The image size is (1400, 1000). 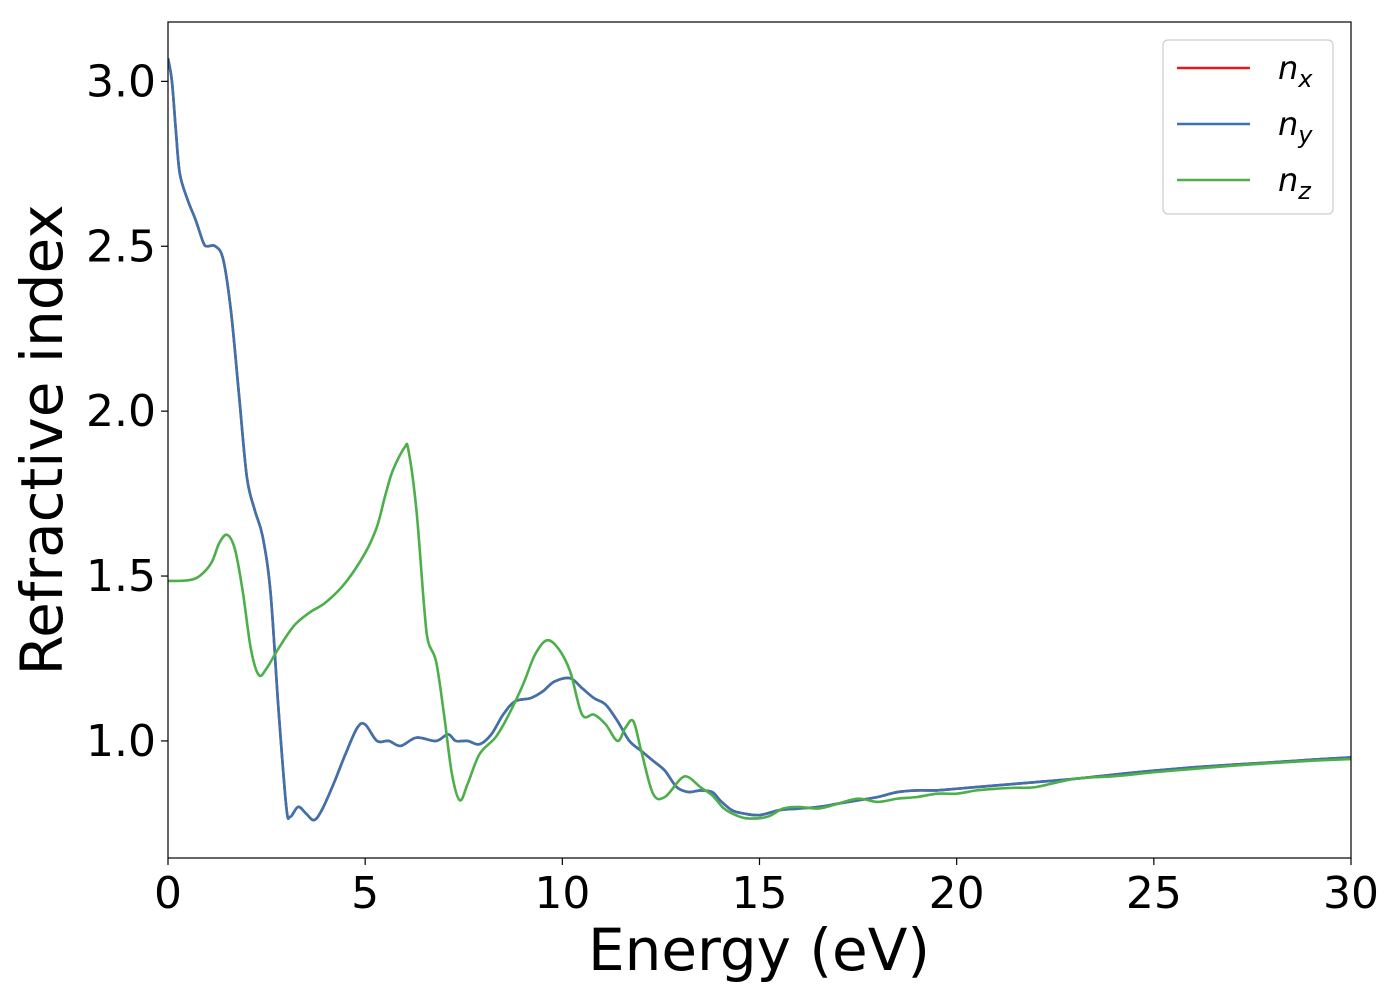 What do you see at coordinates (1305, 79) in the screenshot?
I see `legend-label-subscript: x` at bounding box center [1305, 79].